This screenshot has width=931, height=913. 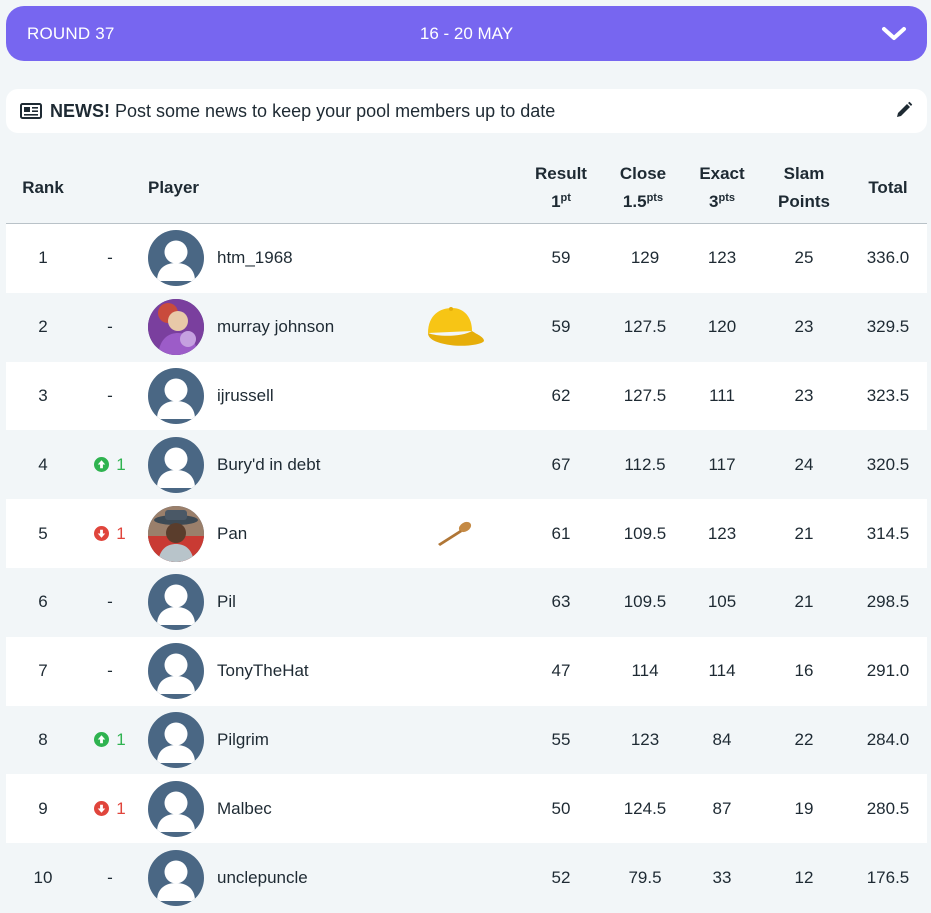 I want to click on wooden-spoon-icon, so click(x=455, y=533).